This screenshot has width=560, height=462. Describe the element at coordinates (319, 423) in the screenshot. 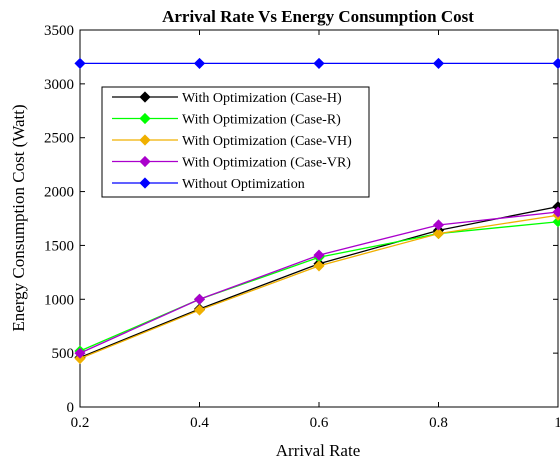

I see `x-tick-label: 0.6` at that location.